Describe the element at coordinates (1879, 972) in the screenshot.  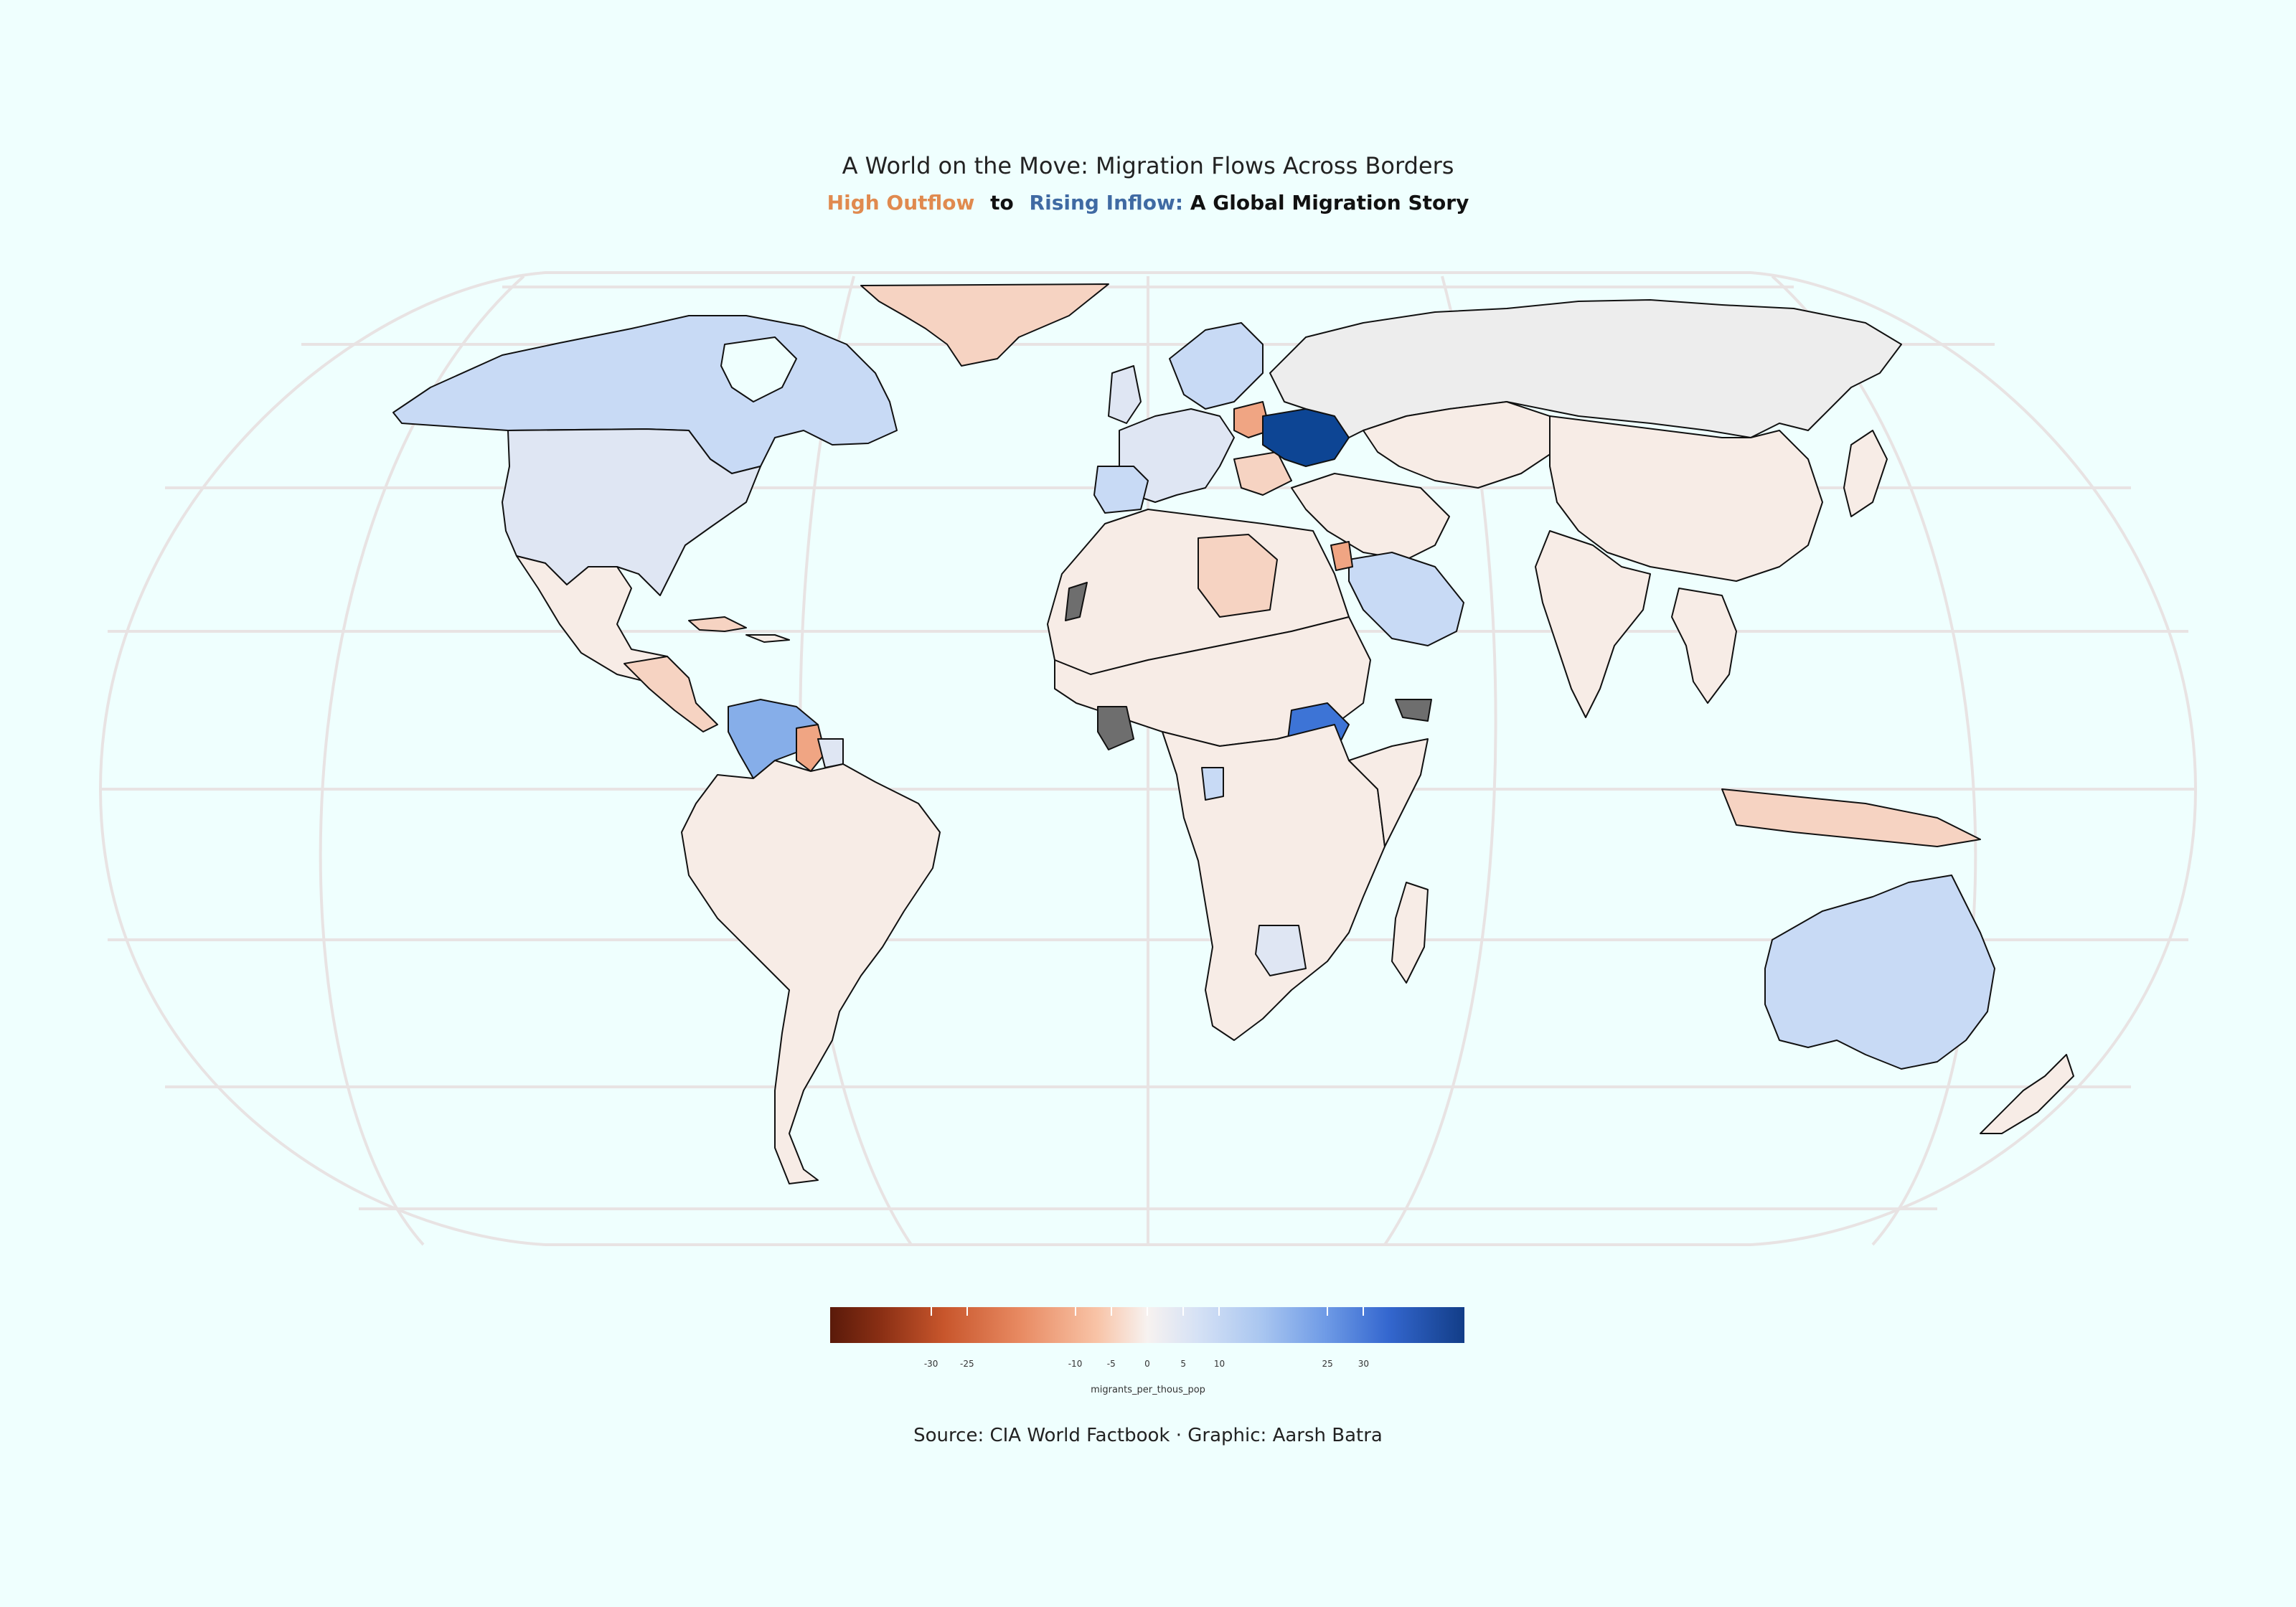
I see `country-australia` at that location.